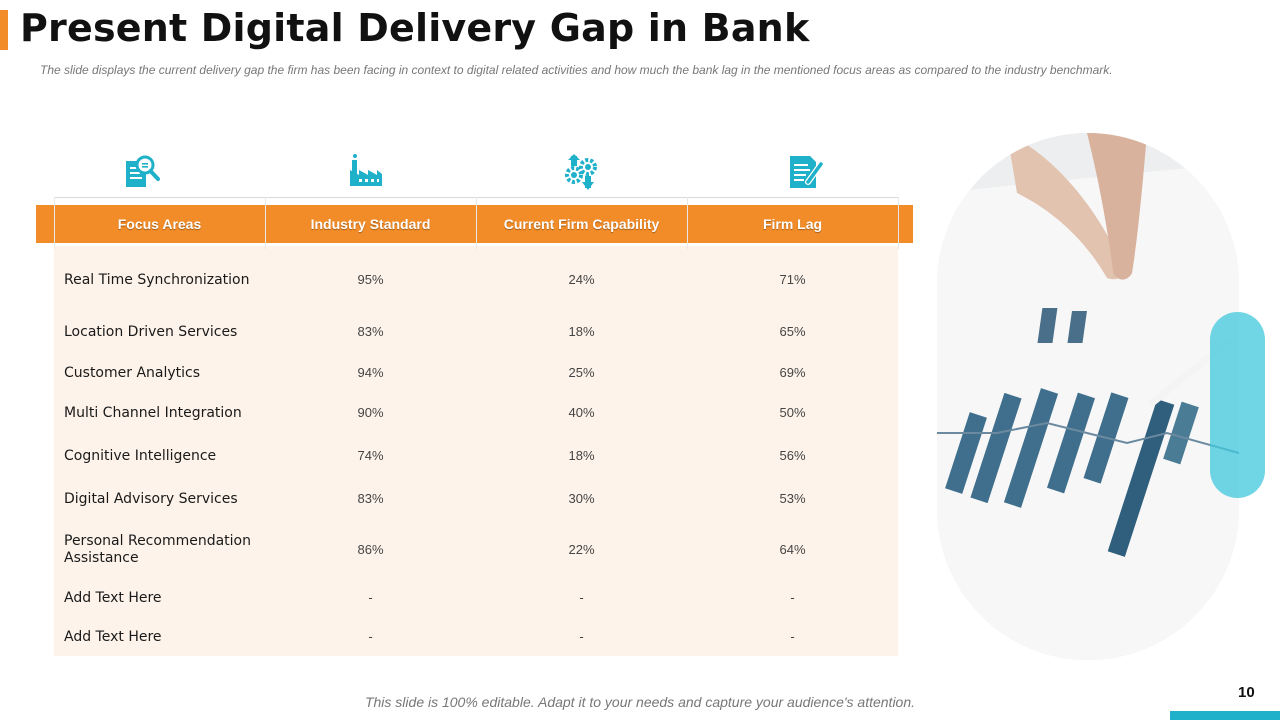  I want to click on cell-focus-area: Personal Recommendation Assistance, so click(157, 549).